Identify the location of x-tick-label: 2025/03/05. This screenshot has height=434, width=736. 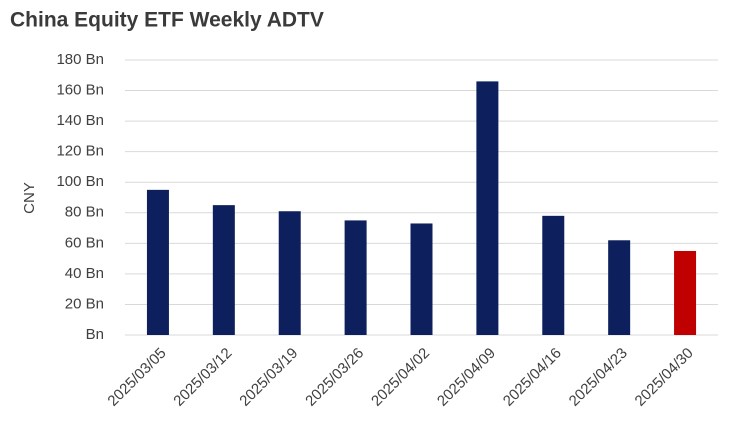
(136, 377).